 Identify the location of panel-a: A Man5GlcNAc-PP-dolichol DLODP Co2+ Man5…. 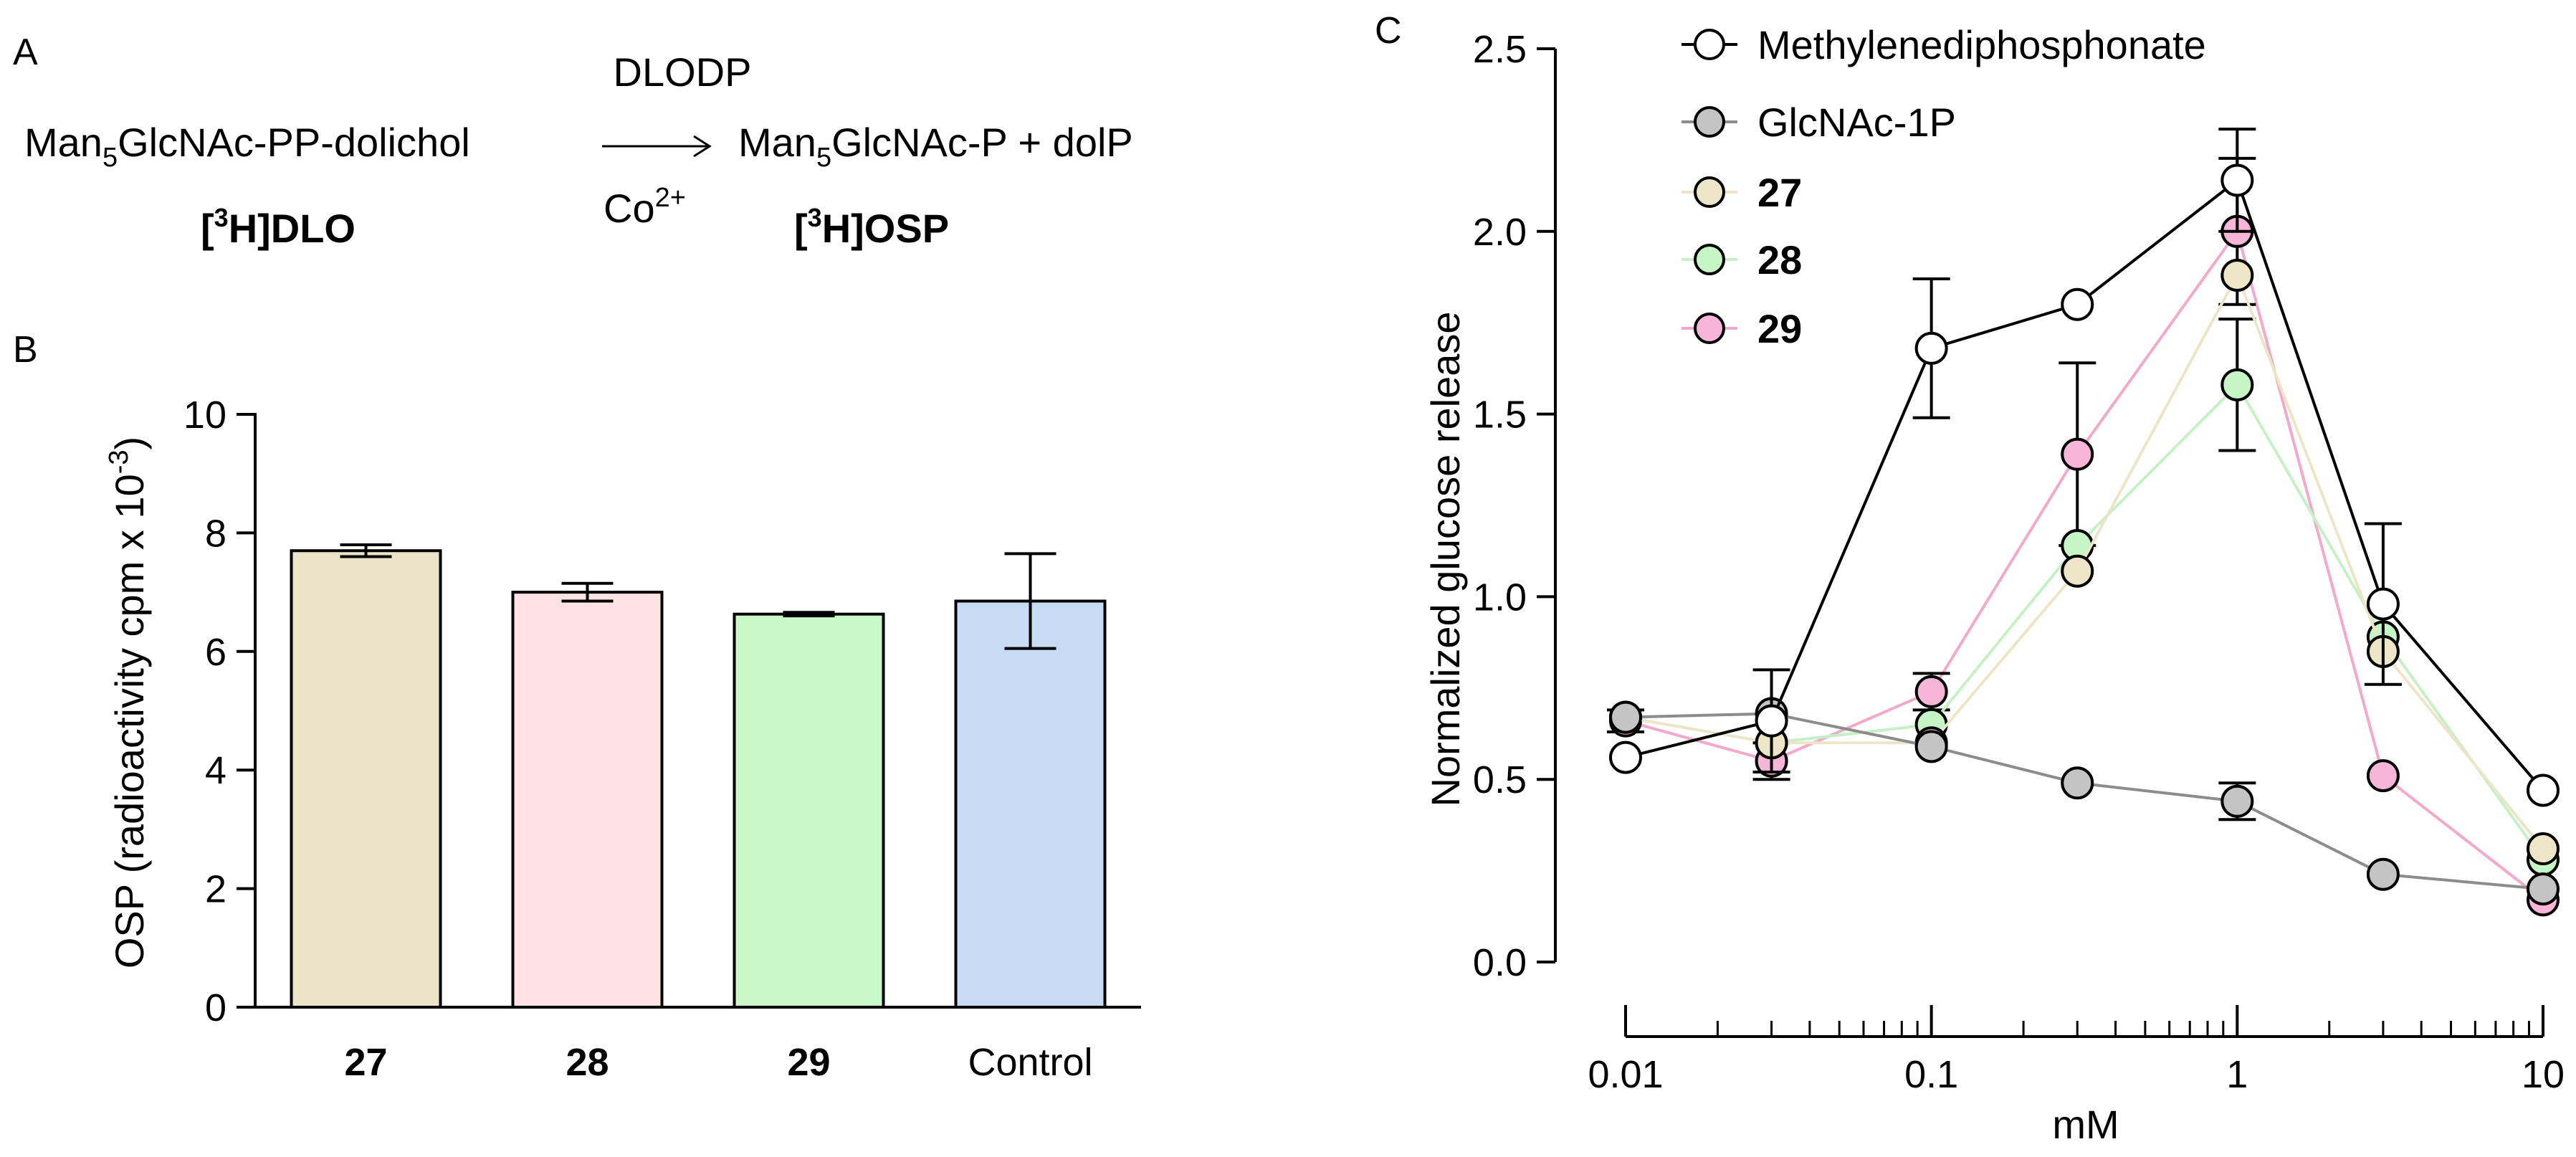
(573, 141).